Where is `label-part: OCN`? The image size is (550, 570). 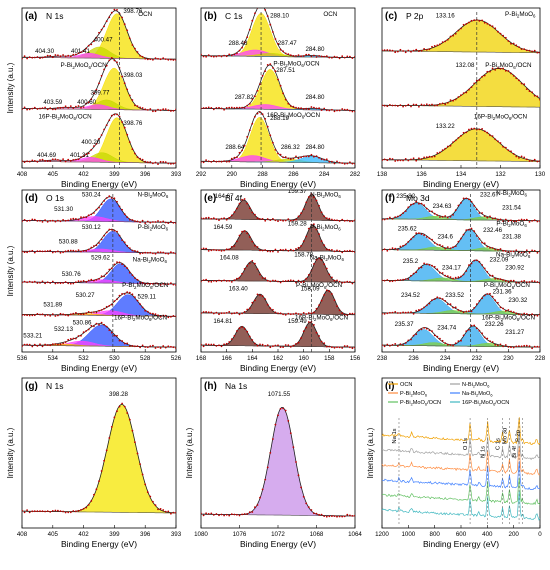 label-part: OCN is located at coordinates (406, 385).